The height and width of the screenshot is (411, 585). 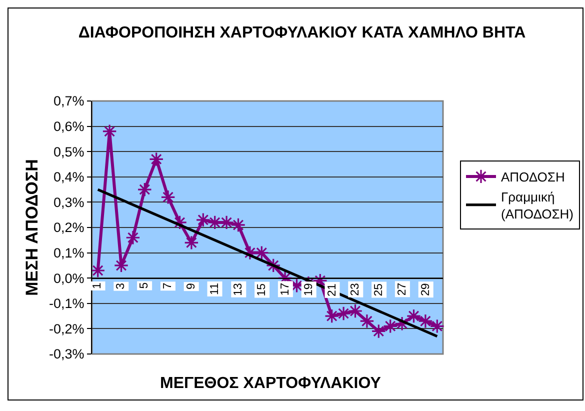 I want to click on x-tick-label: 21, so click(x=332, y=290).